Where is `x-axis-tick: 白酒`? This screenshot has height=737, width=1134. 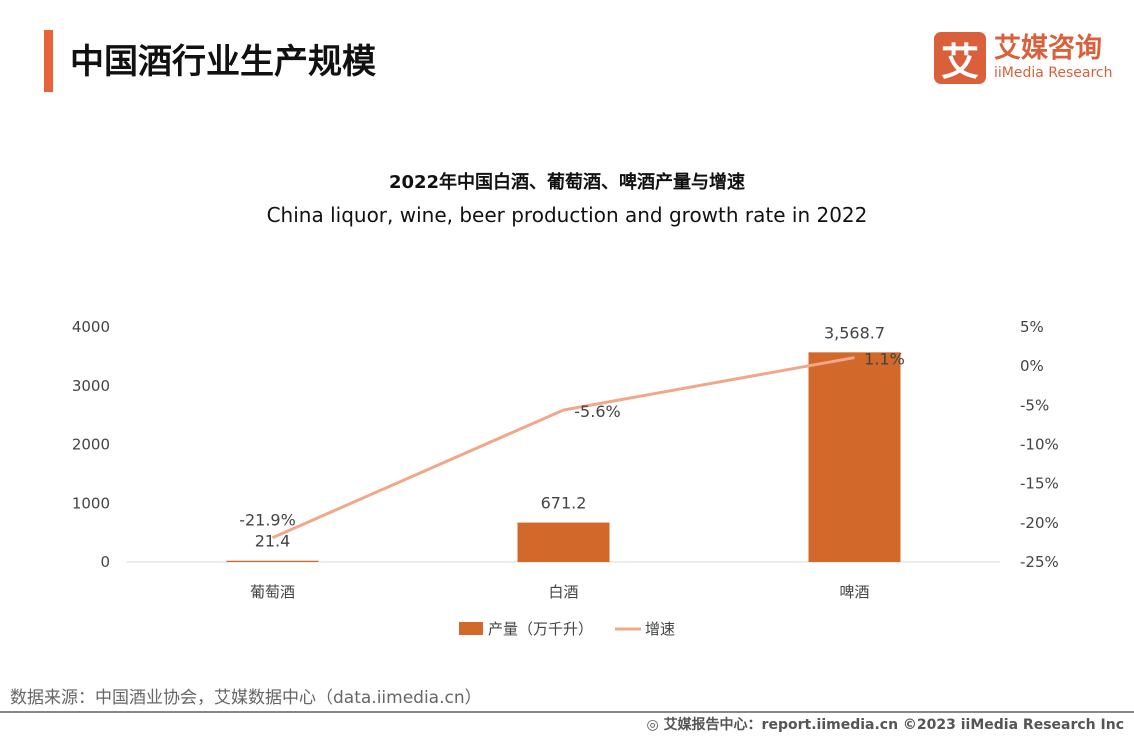
x-axis-tick: 白酒 is located at coordinates (563, 592).